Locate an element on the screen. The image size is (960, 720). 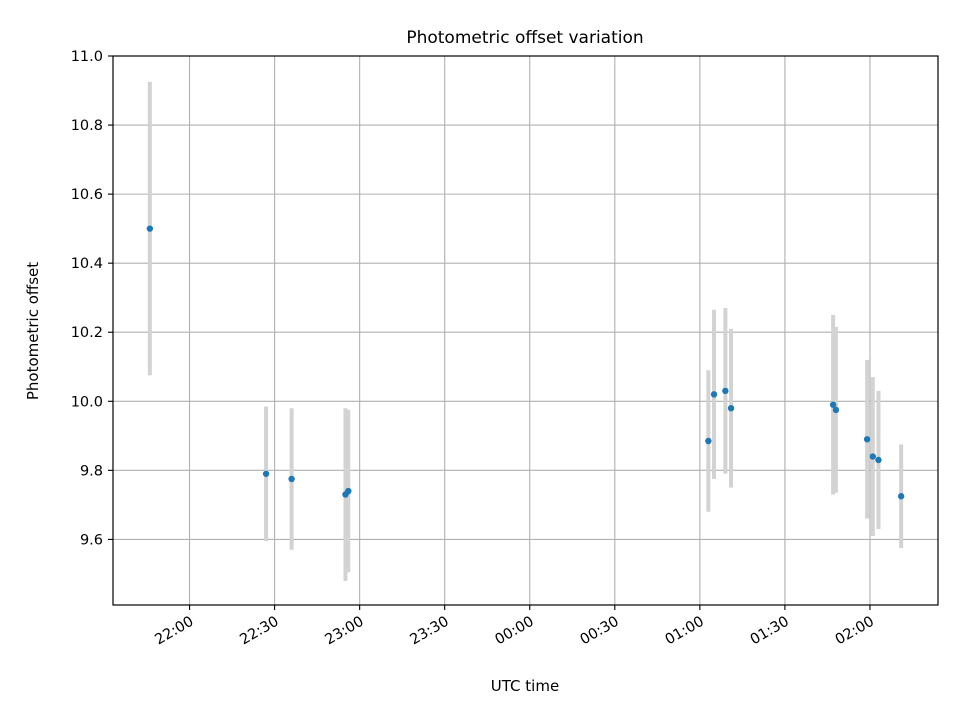
chart-title: Photometric offset variation is located at coordinates (524, 38).